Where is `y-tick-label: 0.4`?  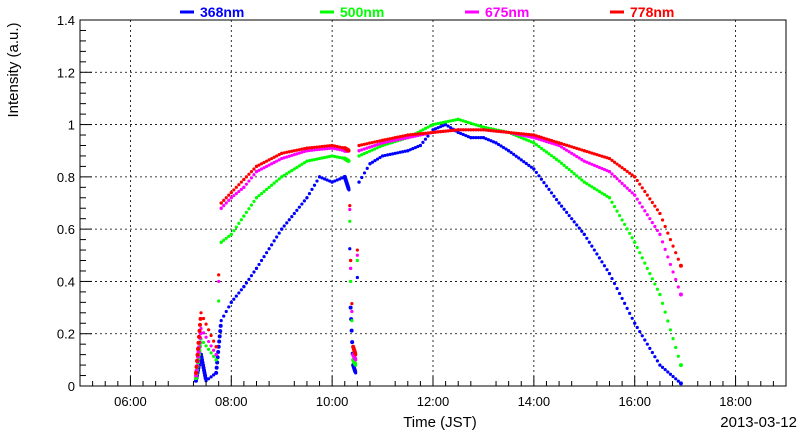 y-tick-label: 0.4 is located at coordinates (66, 281).